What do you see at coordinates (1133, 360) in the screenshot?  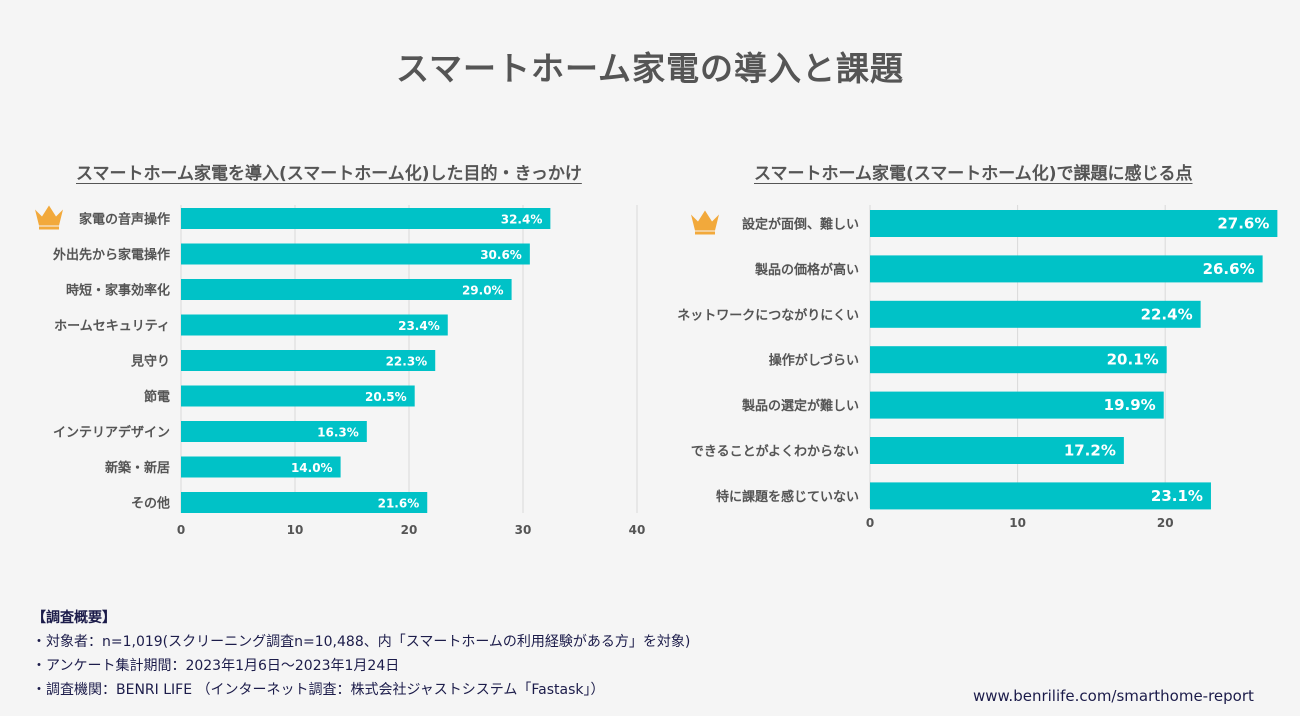 I see `bar-value-label: 20.1%` at bounding box center [1133, 360].